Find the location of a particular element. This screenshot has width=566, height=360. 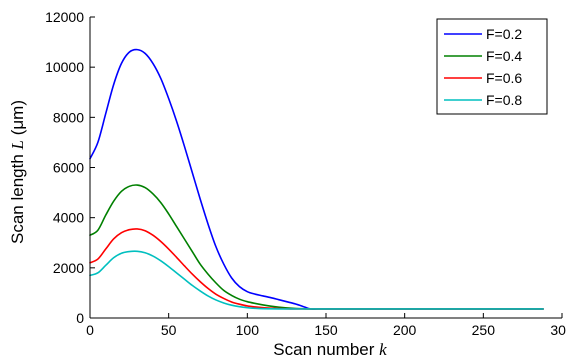

x-axis-label-text: Scan number is located at coordinates (326, 349).